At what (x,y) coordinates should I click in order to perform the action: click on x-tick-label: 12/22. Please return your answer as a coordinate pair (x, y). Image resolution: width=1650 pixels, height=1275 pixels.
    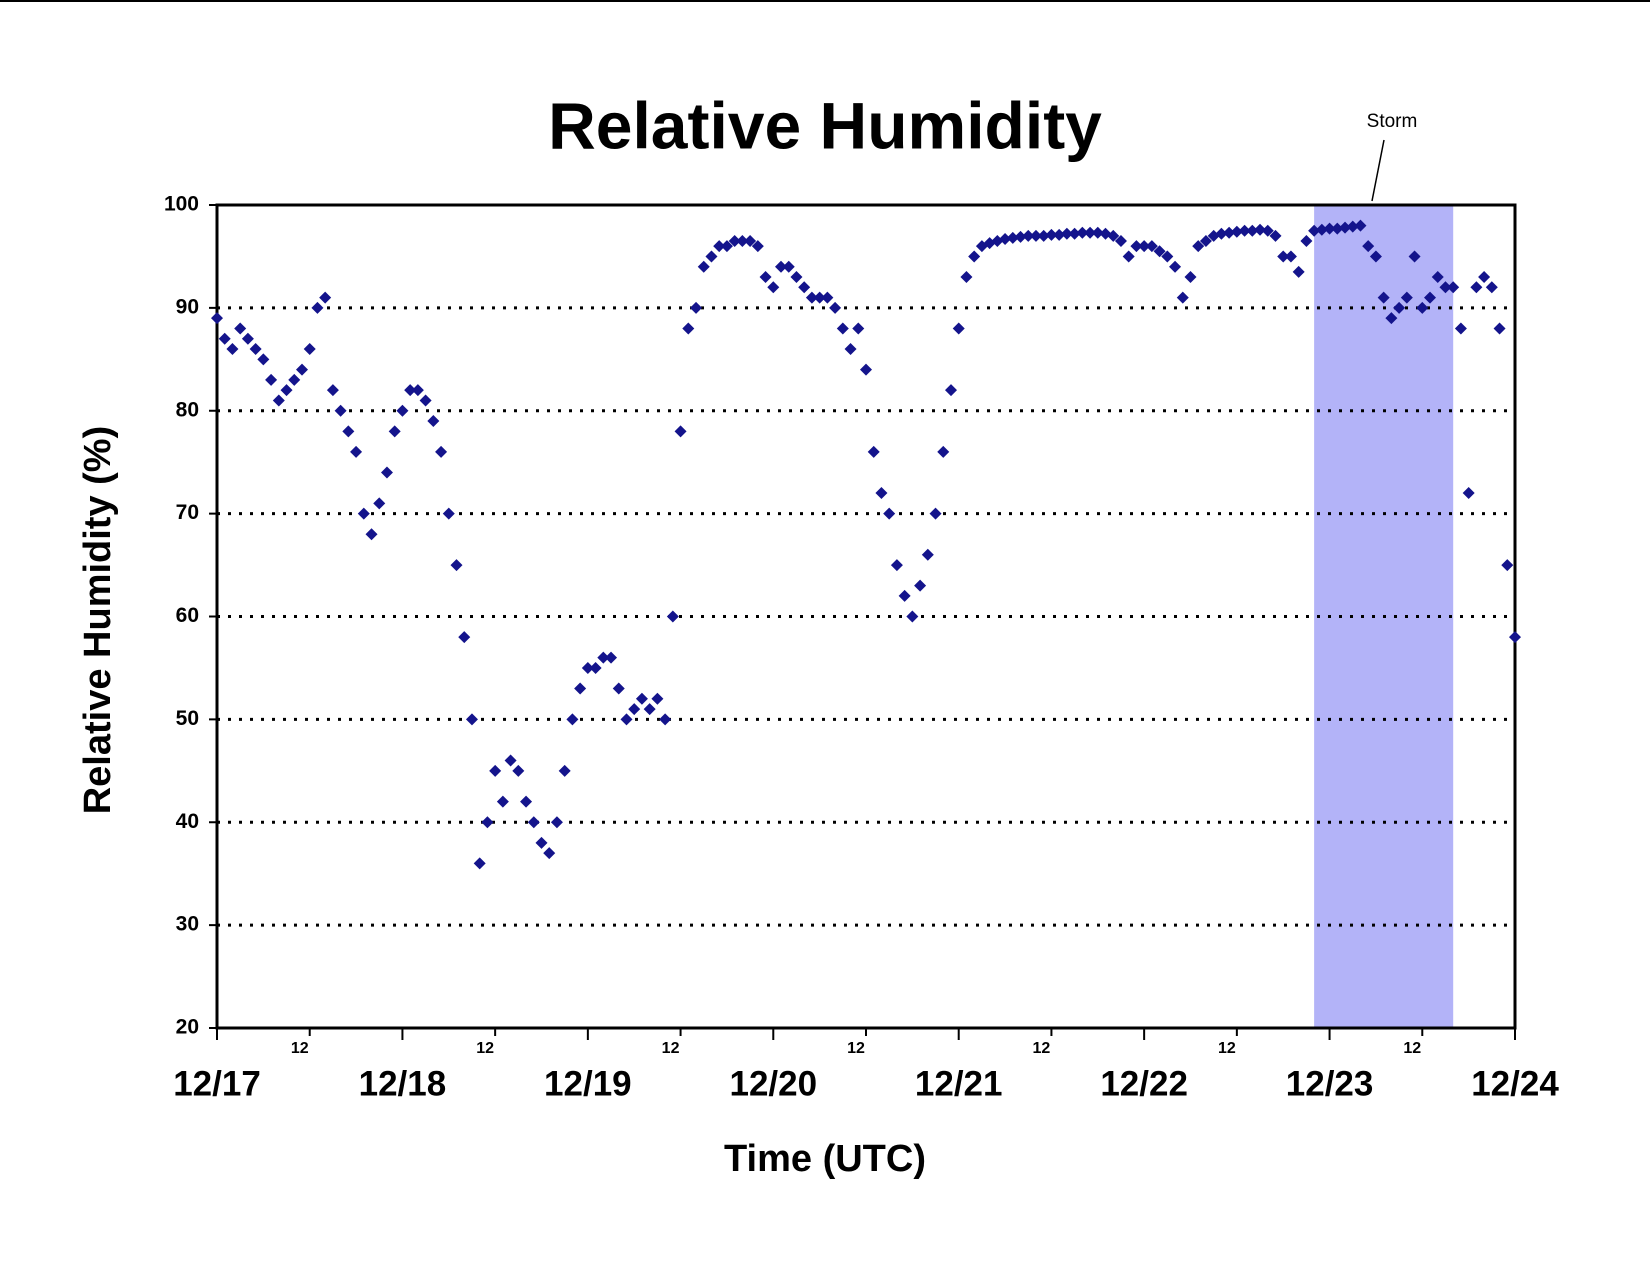
    Looking at the image, I should click on (1144, 1083).